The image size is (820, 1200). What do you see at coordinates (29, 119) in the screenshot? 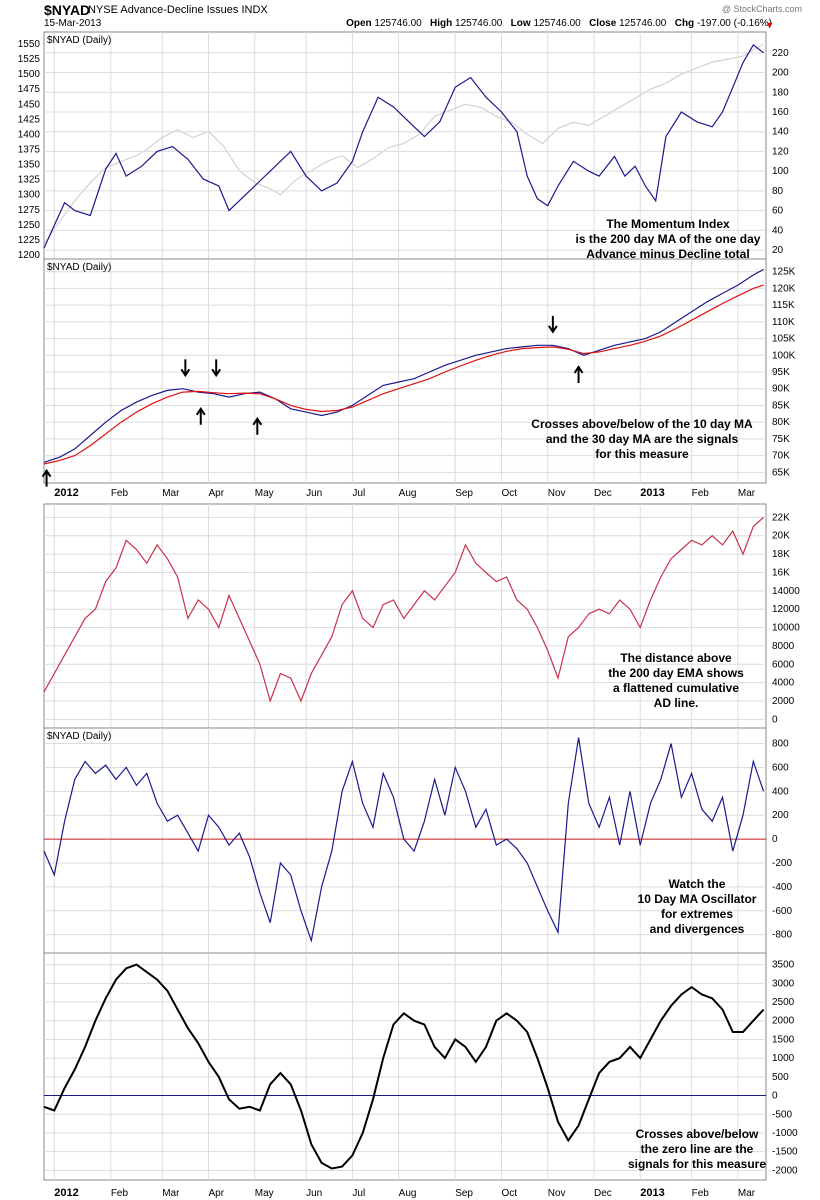
I see `y-tick-label-left: 1425` at bounding box center [29, 119].